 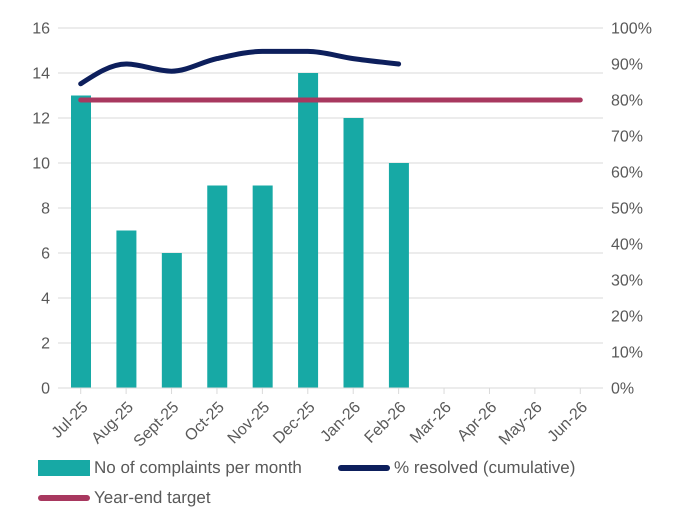 What do you see at coordinates (45, 344) in the screenshot?
I see `y-tick-label: 2` at bounding box center [45, 344].